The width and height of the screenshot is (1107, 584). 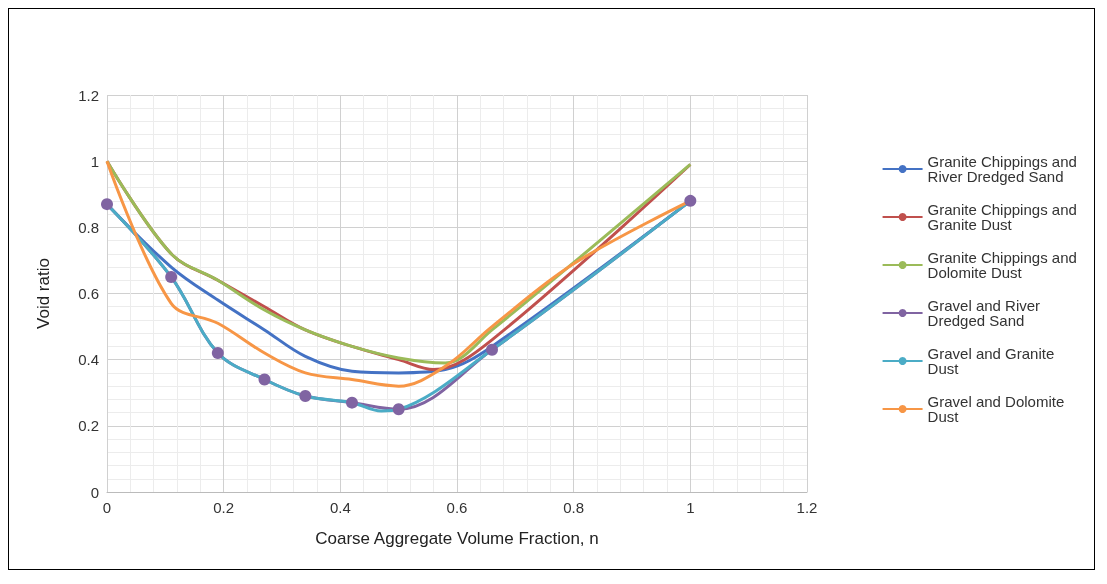 What do you see at coordinates (993, 361) in the screenshot?
I see `legend-label: Gravel and Granite Dust` at bounding box center [993, 361].